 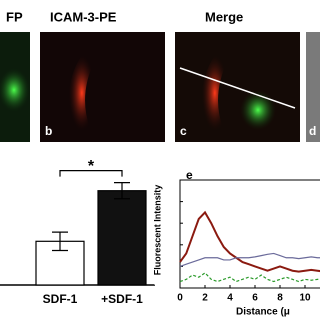 What do you see at coordinates (122, 299) in the screenshot?
I see `x-tick-label: +SDF-1` at bounding box center [122, 299].